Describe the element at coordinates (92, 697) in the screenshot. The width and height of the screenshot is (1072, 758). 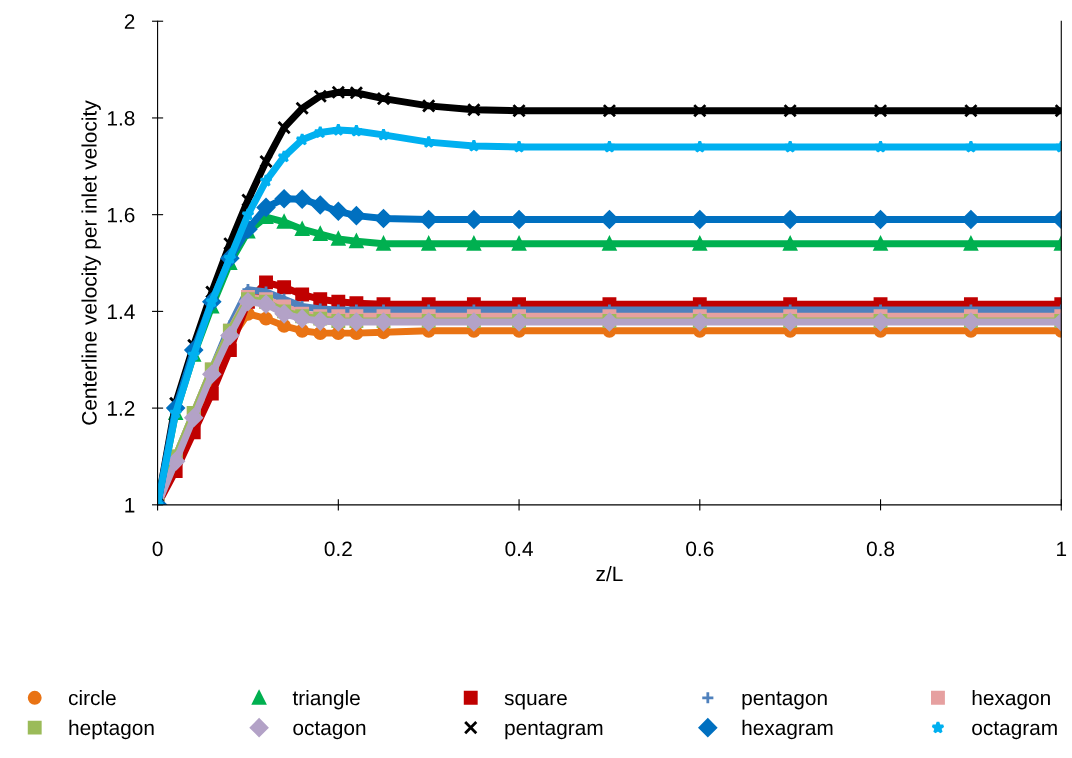
I see `legend-label: circle` at that location.